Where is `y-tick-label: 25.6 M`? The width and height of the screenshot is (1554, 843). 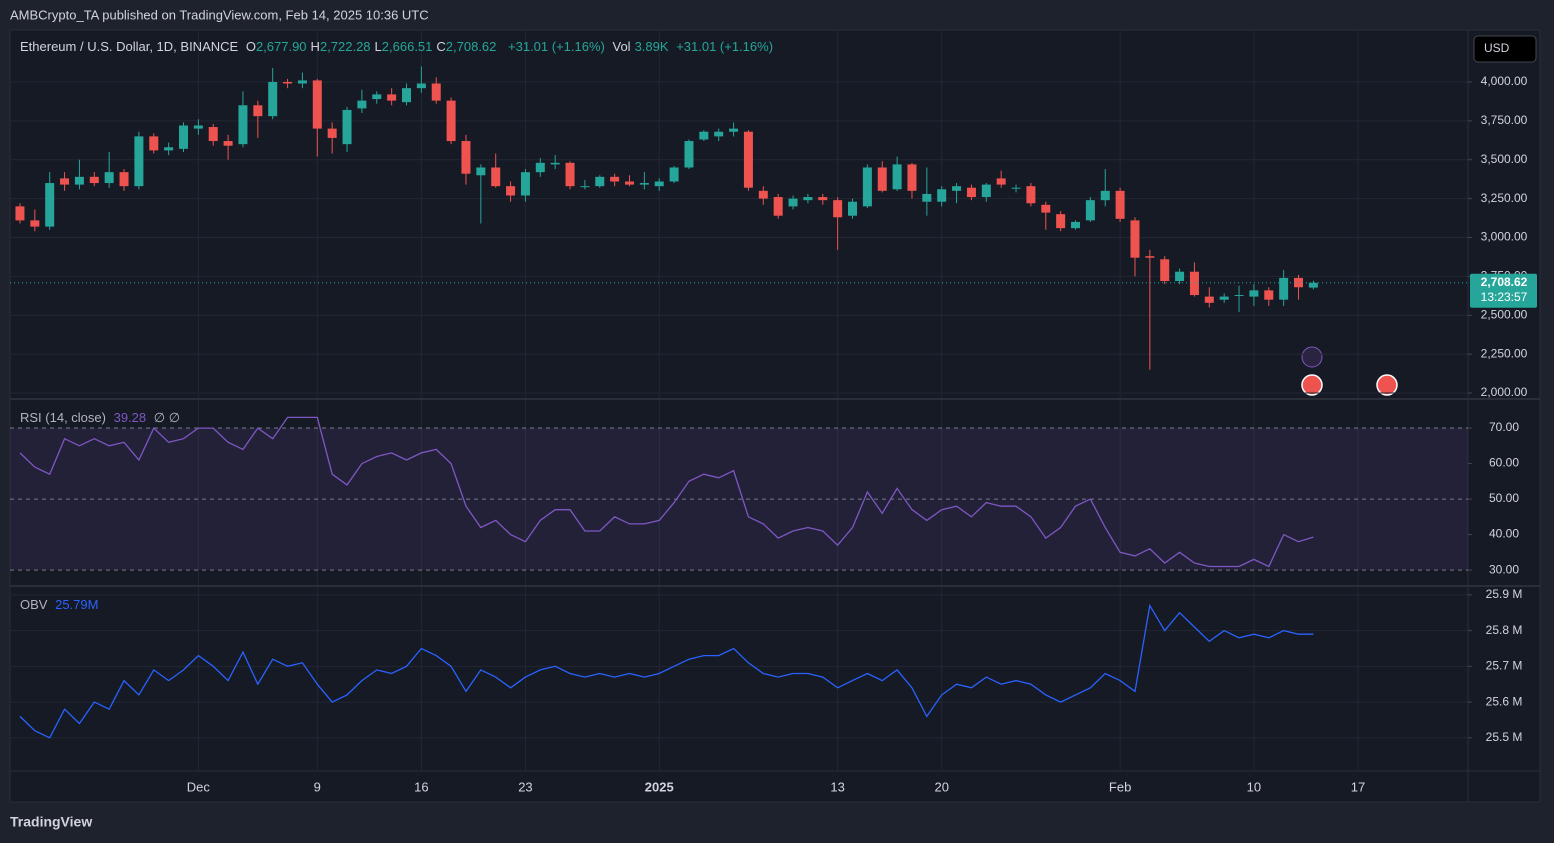 y-tick-label: 25.6 M is located at coordinates (1504, 701).